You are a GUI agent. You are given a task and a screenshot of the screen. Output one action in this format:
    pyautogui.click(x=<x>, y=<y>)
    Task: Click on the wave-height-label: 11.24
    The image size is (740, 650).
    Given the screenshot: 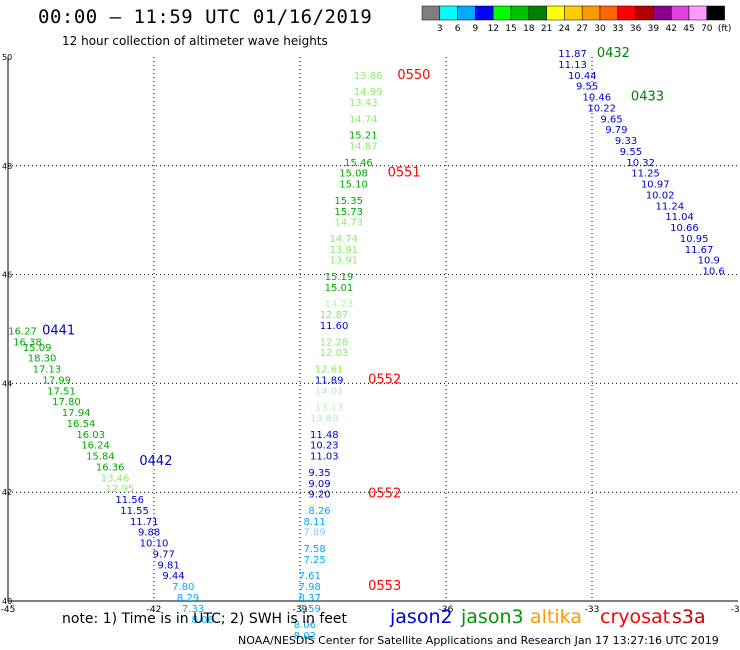 What is the action you would take?
    pyautogui.click(x=670, y=206)
    